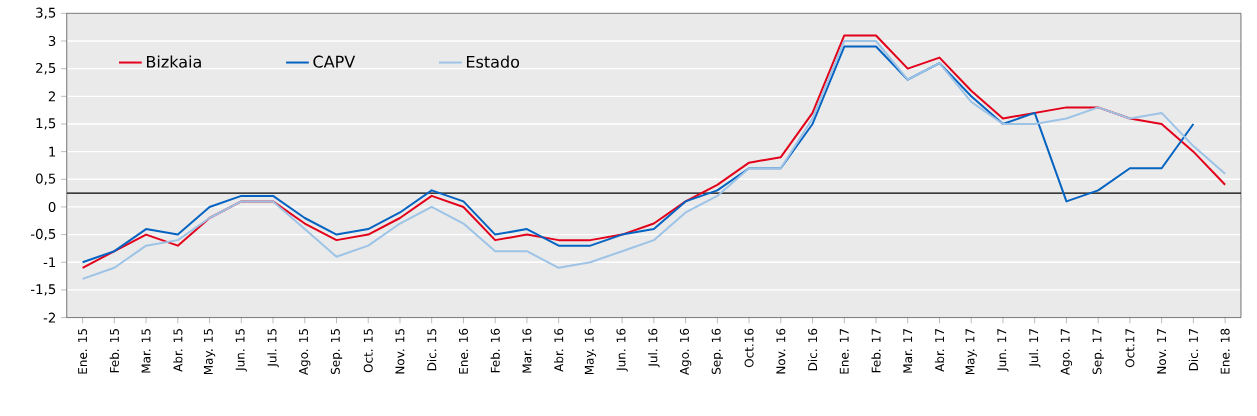 Image resolution: width=1257 pixels, height=416 pixels. What do you see at coordinates (527, 350) in the screenshot?
I see `x-tick-label: Mar. 16` at bounding box center [527, 350].